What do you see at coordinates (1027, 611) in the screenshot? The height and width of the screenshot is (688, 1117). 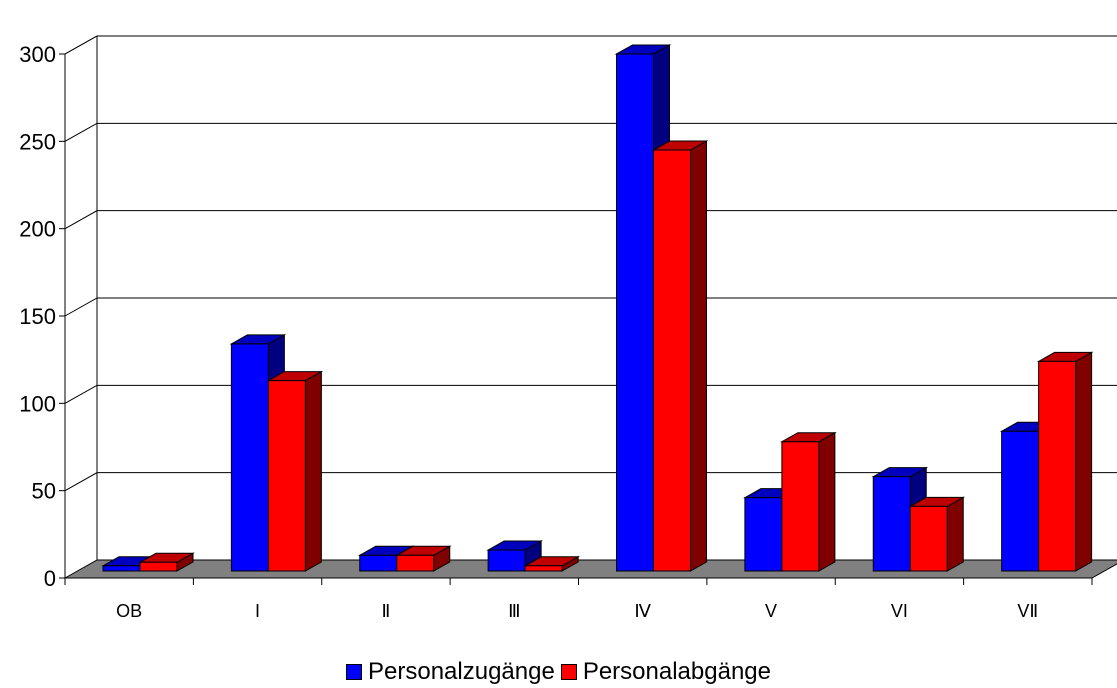 I see `x-tick-label: VⅡ` at bounding box center [1027, 611].